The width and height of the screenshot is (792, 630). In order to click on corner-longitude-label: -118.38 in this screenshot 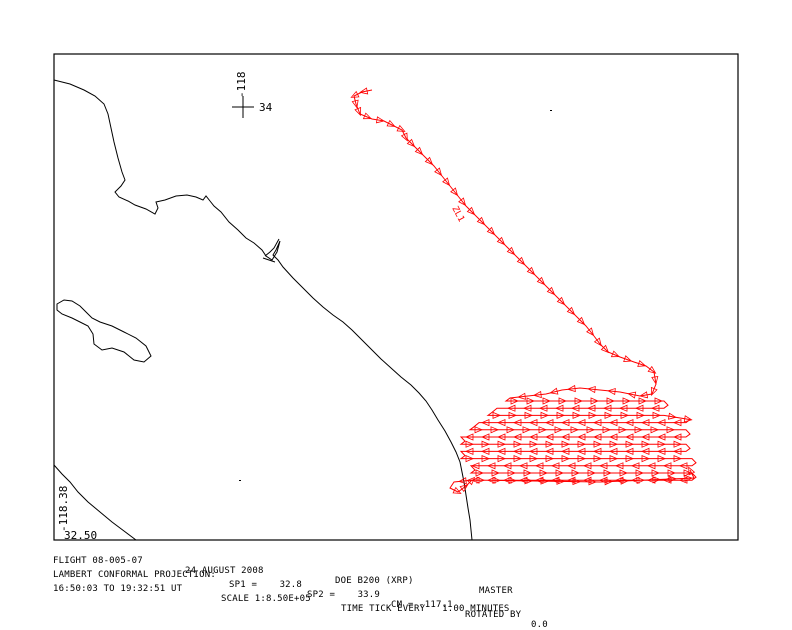, I will do `click(63, 509)`.